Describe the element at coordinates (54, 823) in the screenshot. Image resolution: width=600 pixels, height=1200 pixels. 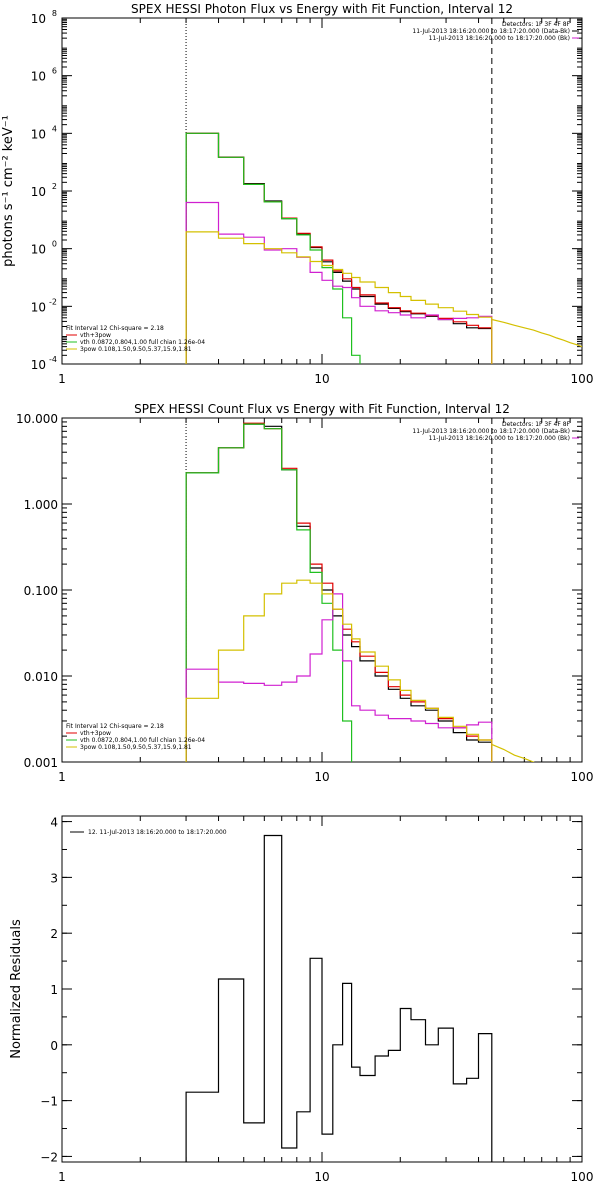
I see `y-tick-label: 4` at that location.